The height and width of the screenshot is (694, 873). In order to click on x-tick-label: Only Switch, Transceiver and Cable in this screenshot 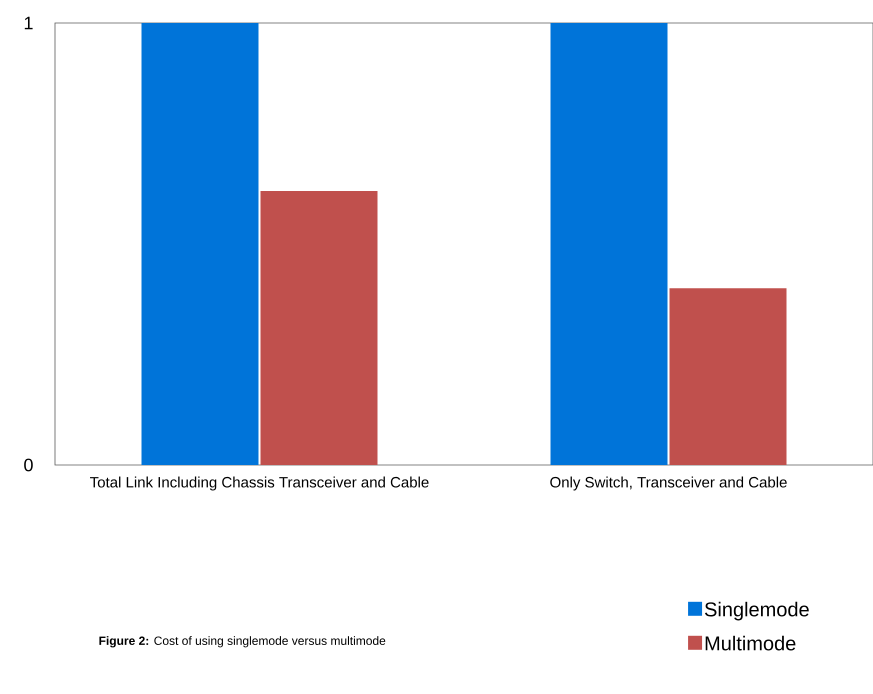, I will do `click(668, 483)`.